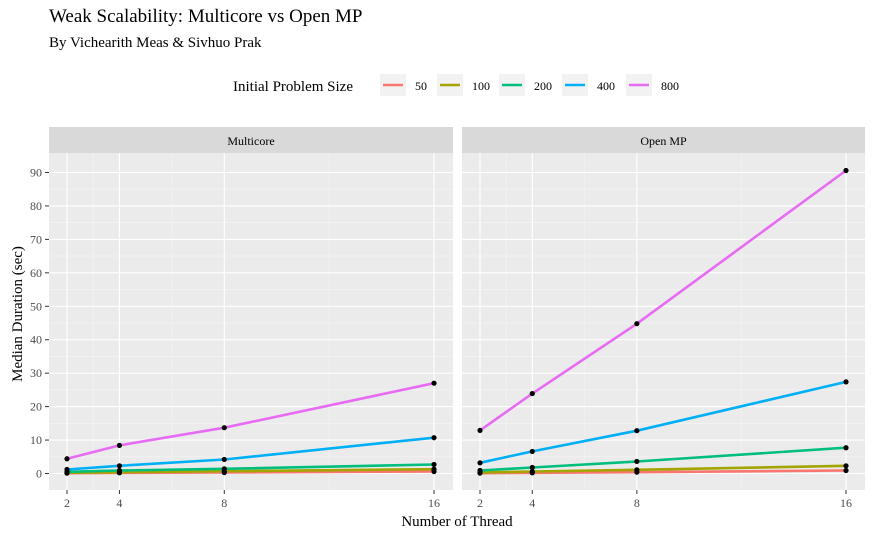  Describe the element at coordinates (293, 87) in the screenshot. I see `legend-title: Initial Problem Size` at that location.